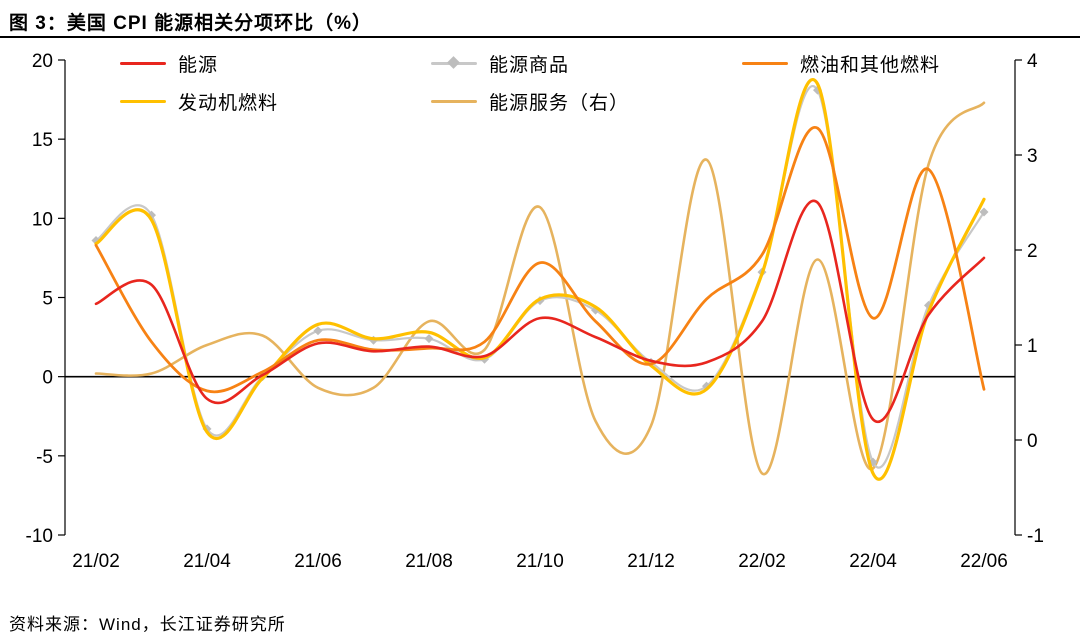 The image size is (1080, 641). I want to click on legend-label-energy-services: 能源服务（右）, so click(559, 103).